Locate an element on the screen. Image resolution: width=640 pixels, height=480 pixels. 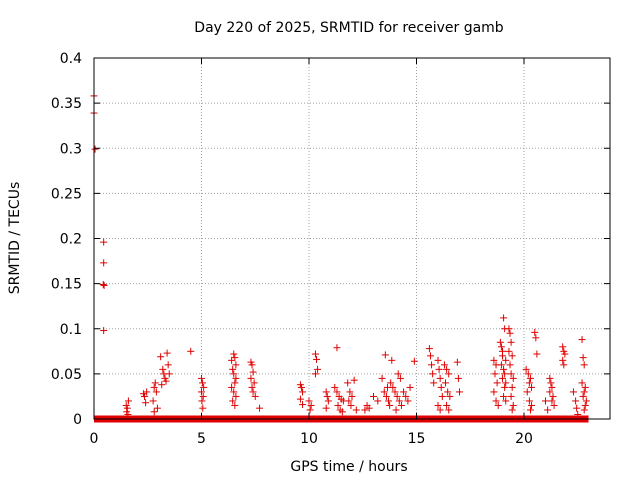
y-tick-label: 0.3 is located at coordinates (71, 149).